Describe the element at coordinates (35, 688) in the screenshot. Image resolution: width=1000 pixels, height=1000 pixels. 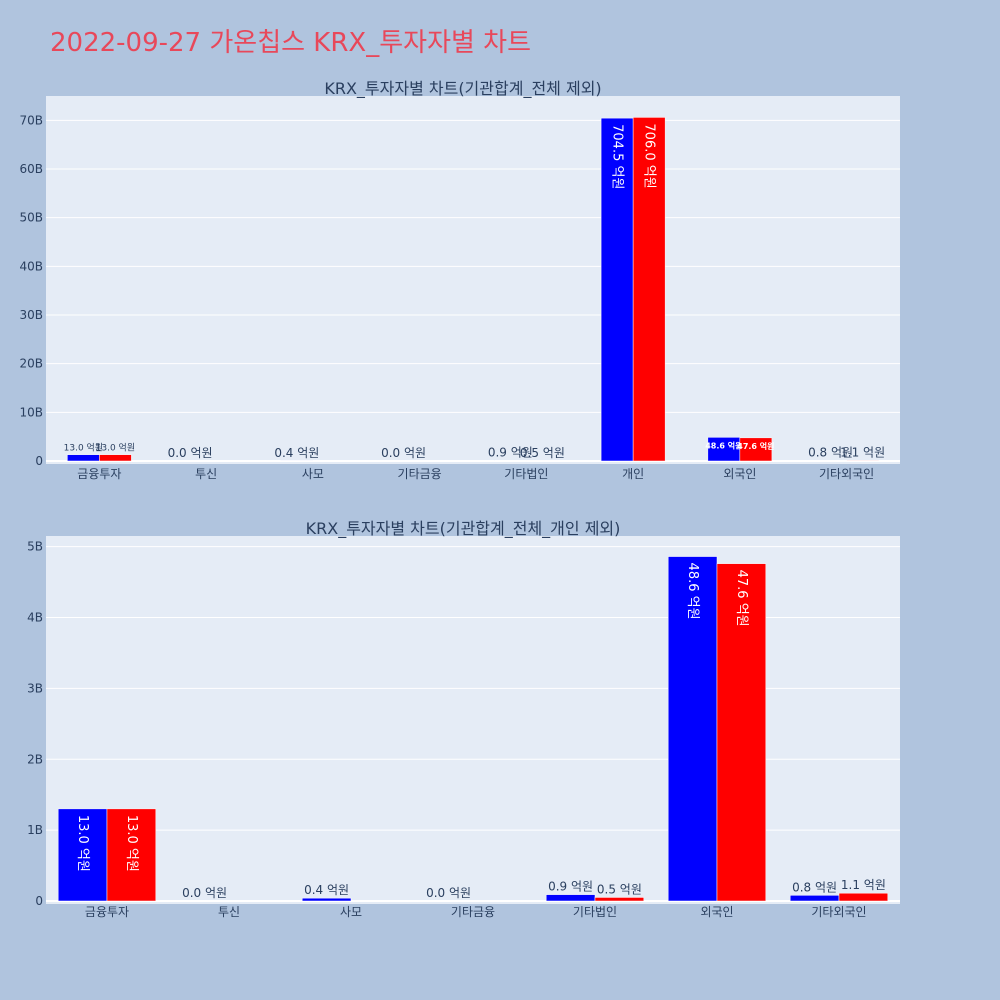
I see `y-tick-label: 3B` at that location.